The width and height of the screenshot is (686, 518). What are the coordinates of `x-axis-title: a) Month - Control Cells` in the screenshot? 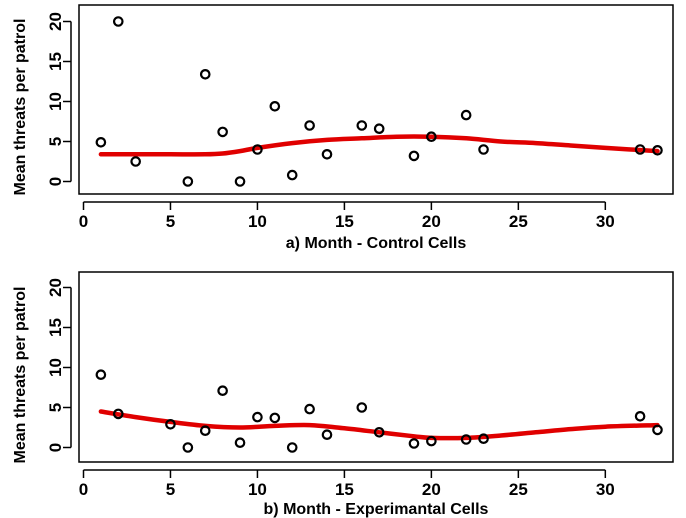 It's located at (376, 243).